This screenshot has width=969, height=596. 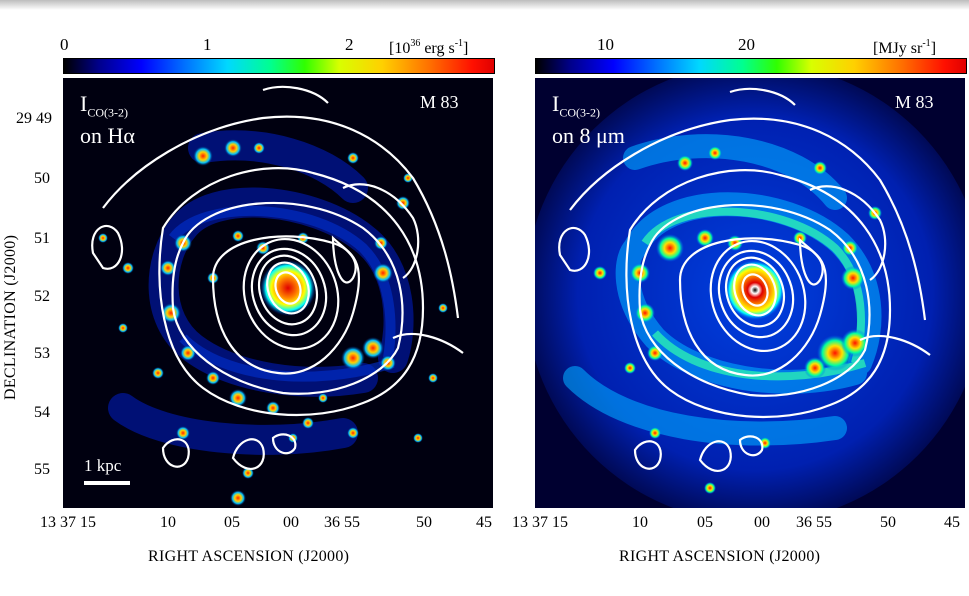 What do you see at coordinates (168, 522) in the screenshot?
I see `left-ra-tick-10: 10` at bounding box center [168, 522].